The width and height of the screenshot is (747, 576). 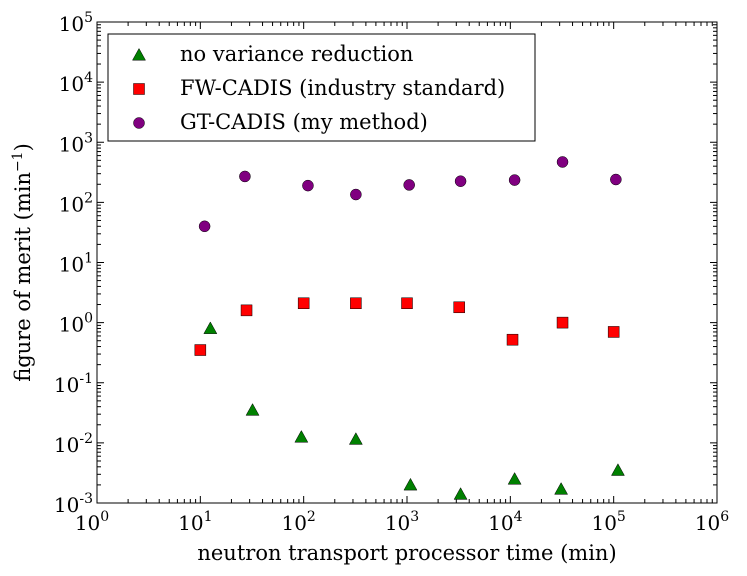 What do you see at coordinates (18, 161) in the screenshot?
I see `y-axis-label-exponent: −1` at bounding box center [18, 161].